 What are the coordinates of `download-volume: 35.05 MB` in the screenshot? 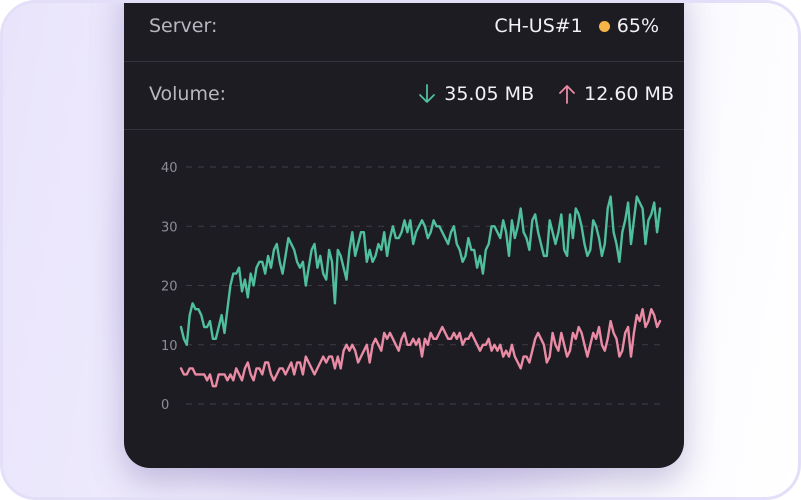 It's located at (489, 94).